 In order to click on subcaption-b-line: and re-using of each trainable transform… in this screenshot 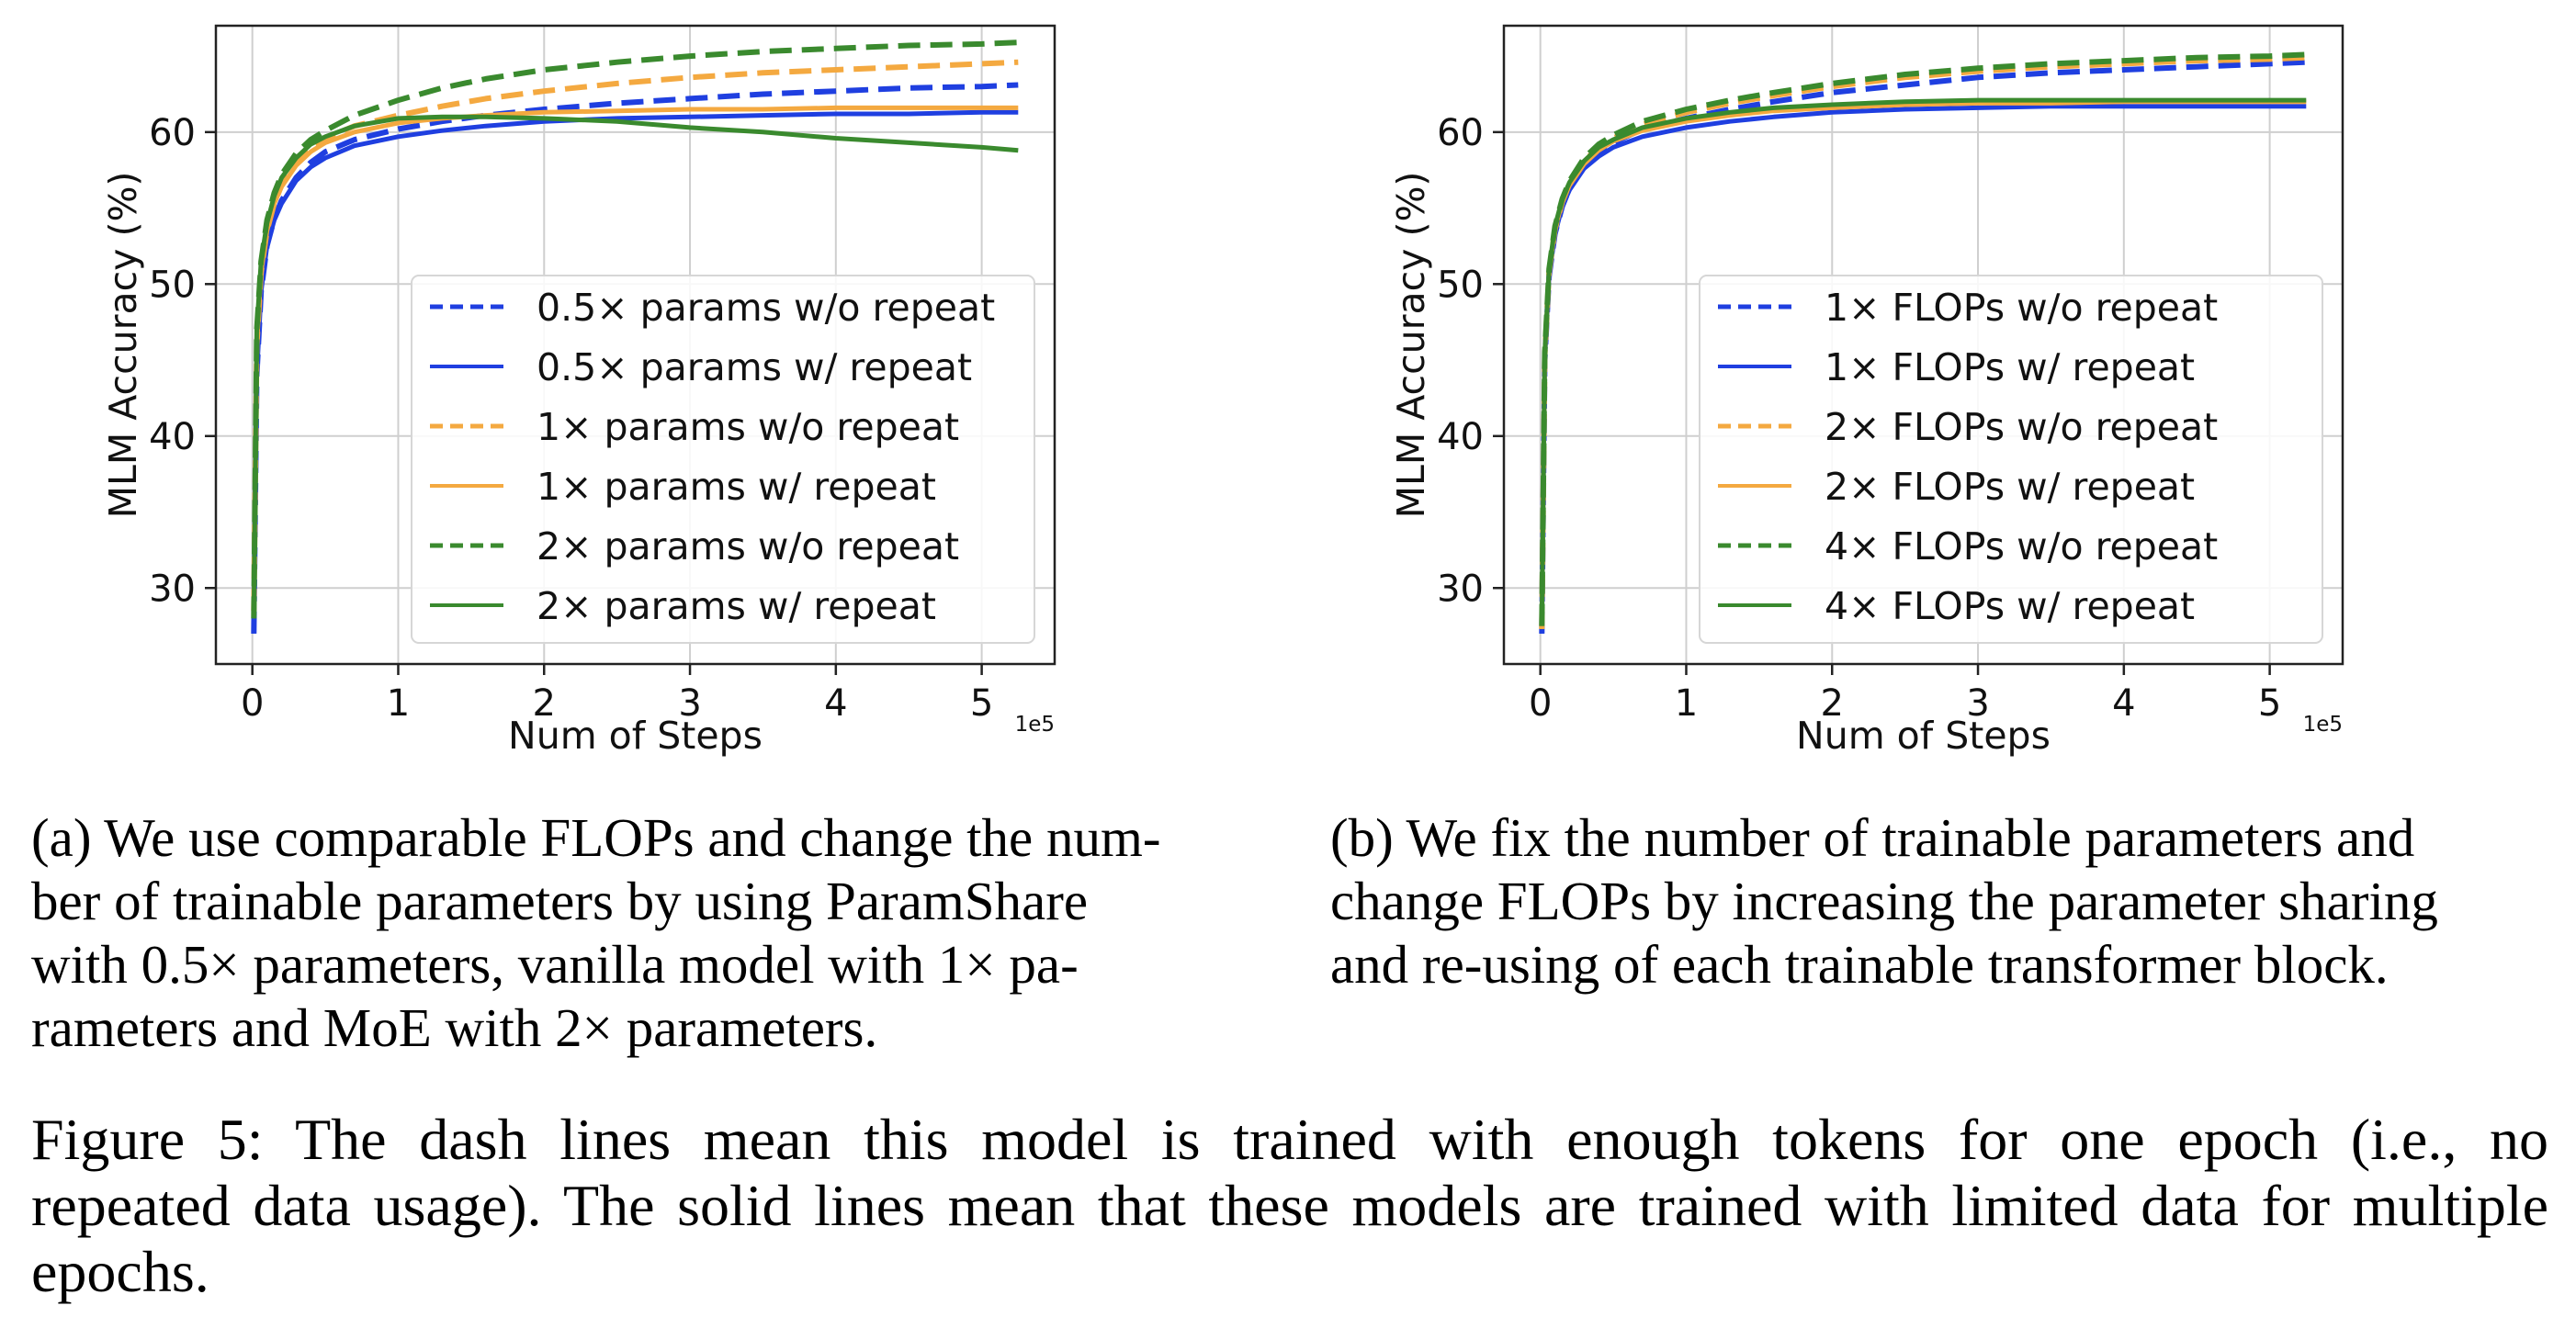, I will do `click(1859, 964)`.